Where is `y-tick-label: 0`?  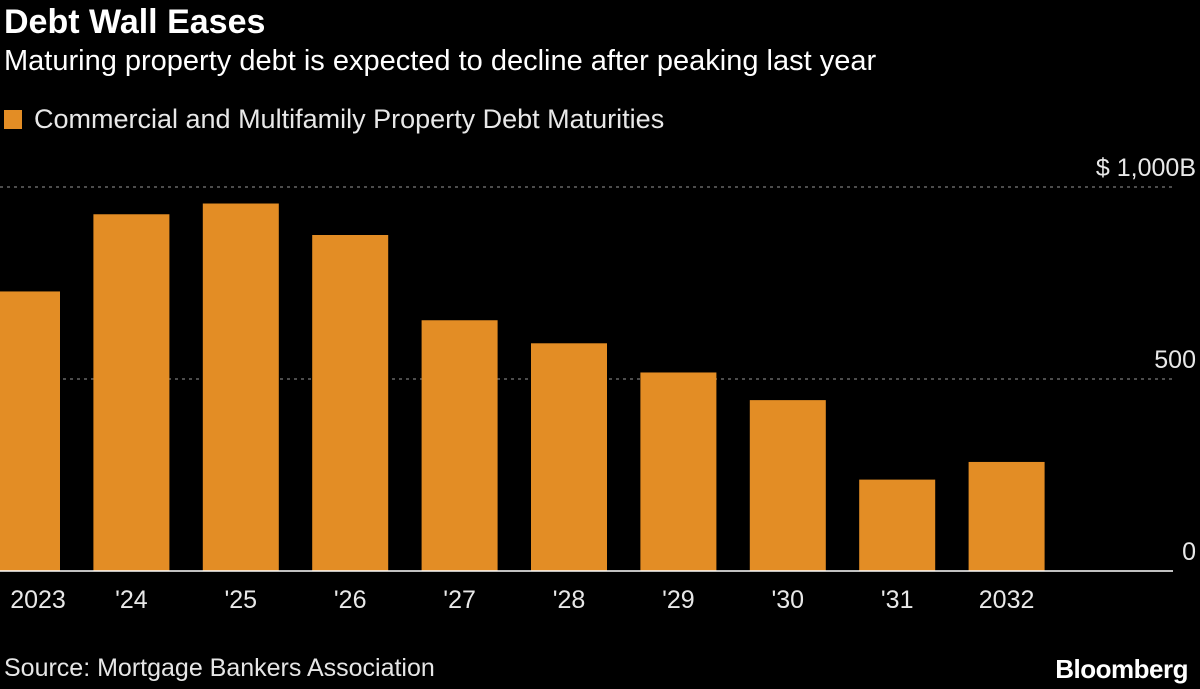 y-tick-label: 0 is located at coordinates (1189, 552).